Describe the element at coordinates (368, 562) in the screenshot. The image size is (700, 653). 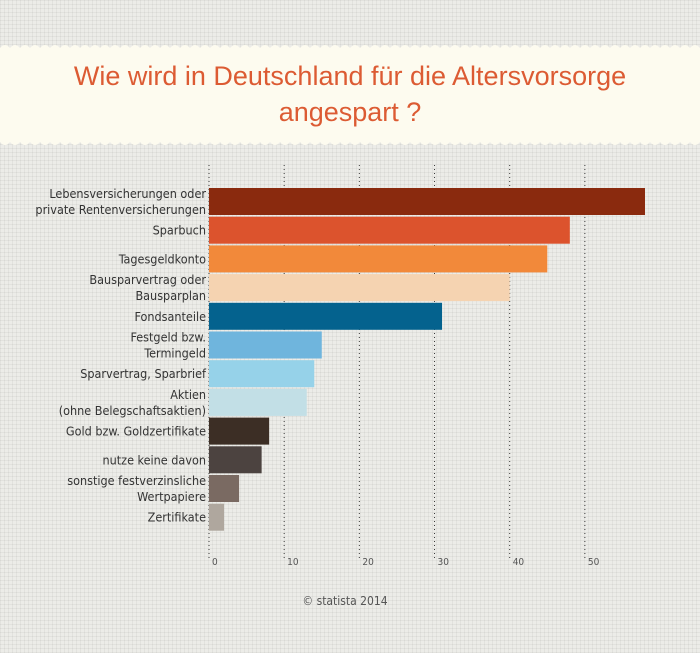
I see `x-tick-label: 20` at that location.